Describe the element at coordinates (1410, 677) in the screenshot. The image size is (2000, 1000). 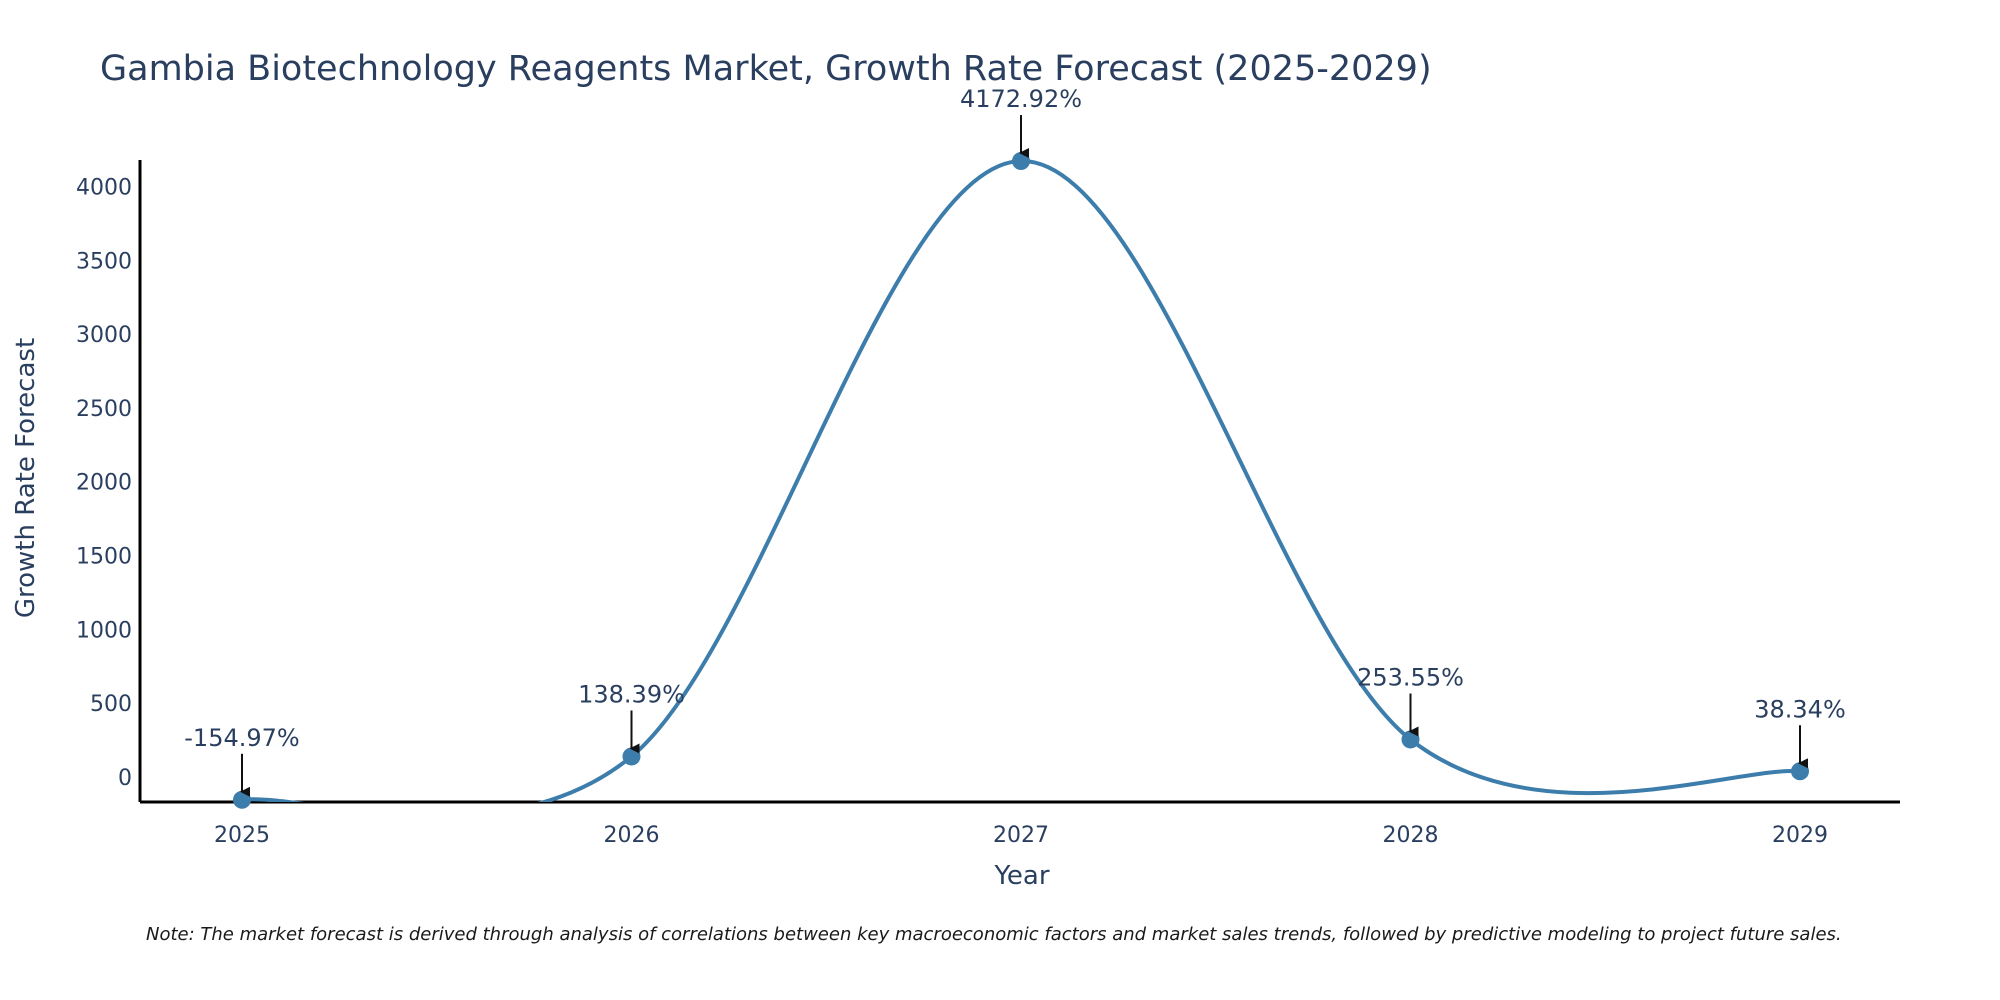
I see `data-label: 253.55%` at that location.